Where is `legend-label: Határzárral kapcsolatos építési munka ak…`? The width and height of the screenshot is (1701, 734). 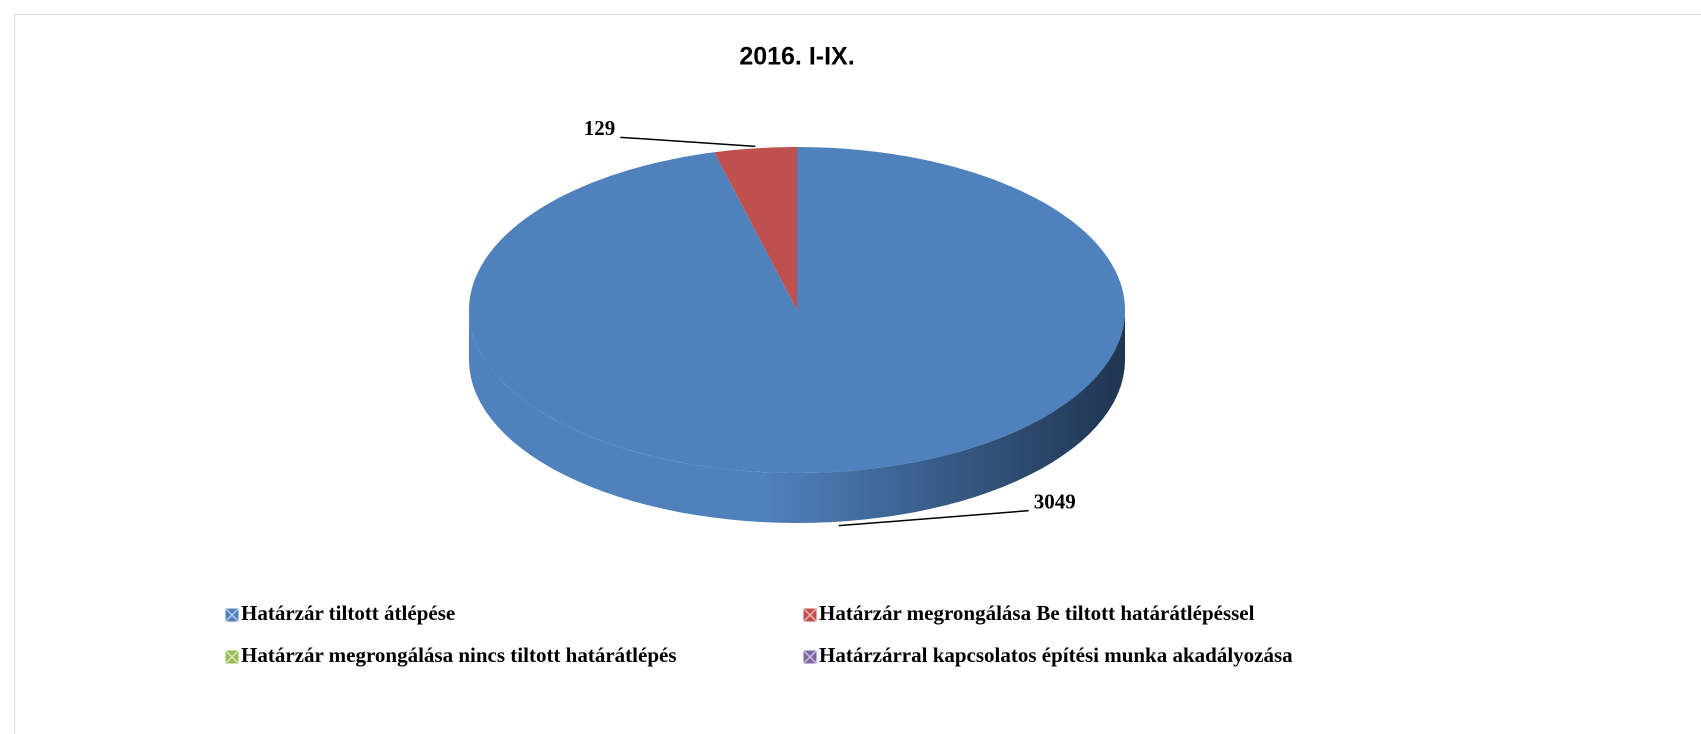
legend-label: Határzárral kapcsolatos építési munka ak… is located at coordinates (1056, 655).